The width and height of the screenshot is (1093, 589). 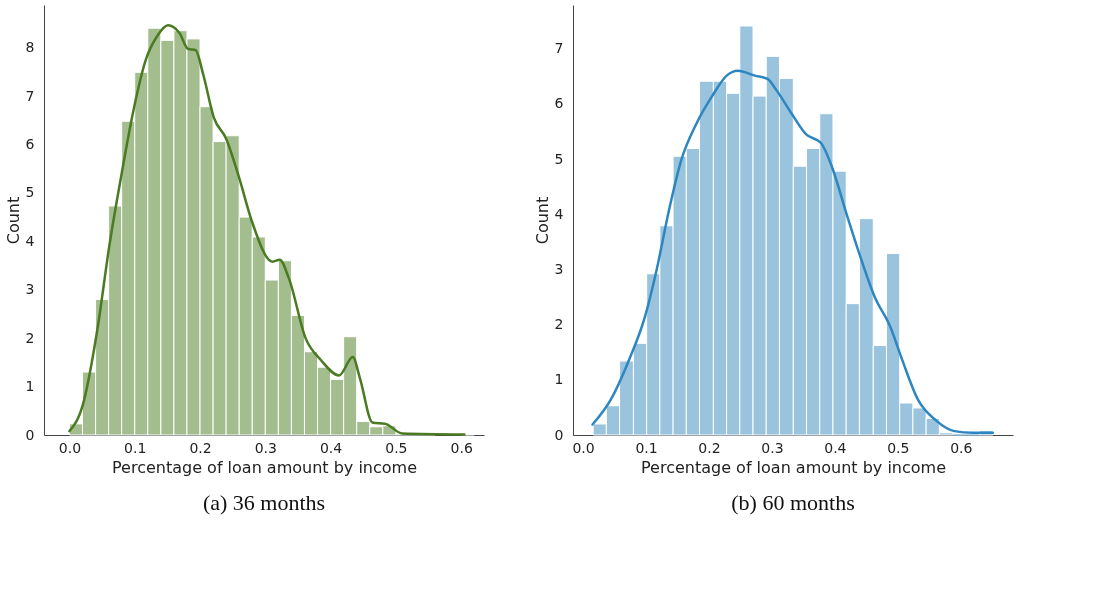 What do you see at coordinates (793, 502) in the screenshot?
I see `text: (b) 60 months` at bounding box center [793, 502].